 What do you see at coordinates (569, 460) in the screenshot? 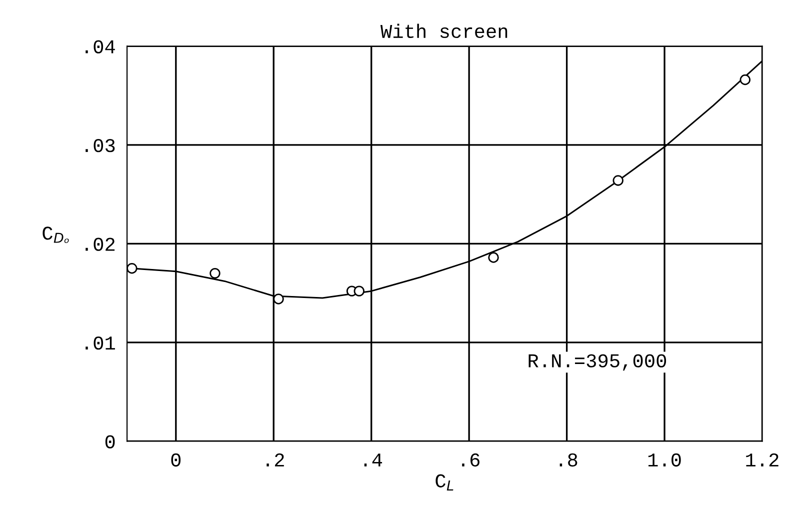
I see `x-tick-label: .8` at bounding box center [569, 460].